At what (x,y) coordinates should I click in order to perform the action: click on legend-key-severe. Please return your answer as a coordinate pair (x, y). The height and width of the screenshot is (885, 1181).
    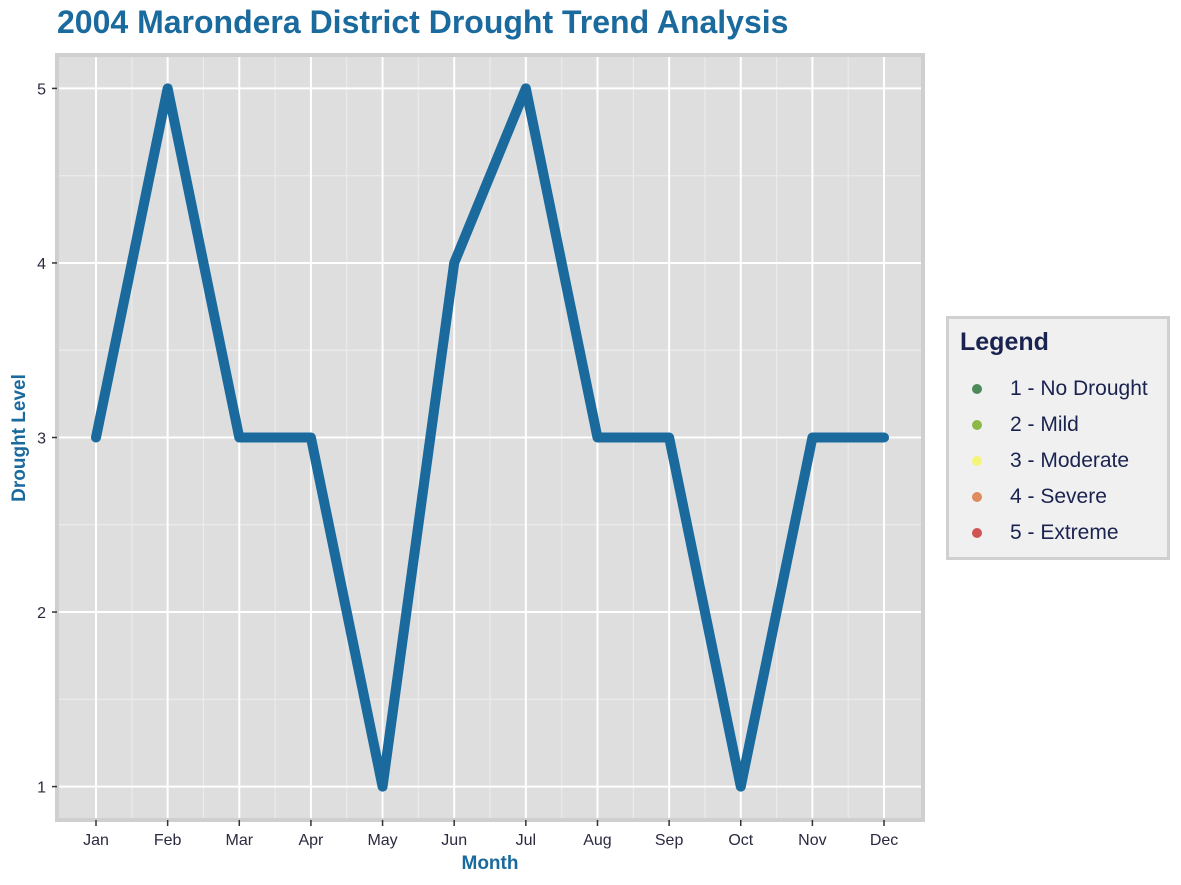
    Looking at the image, I should click on (977, 497).